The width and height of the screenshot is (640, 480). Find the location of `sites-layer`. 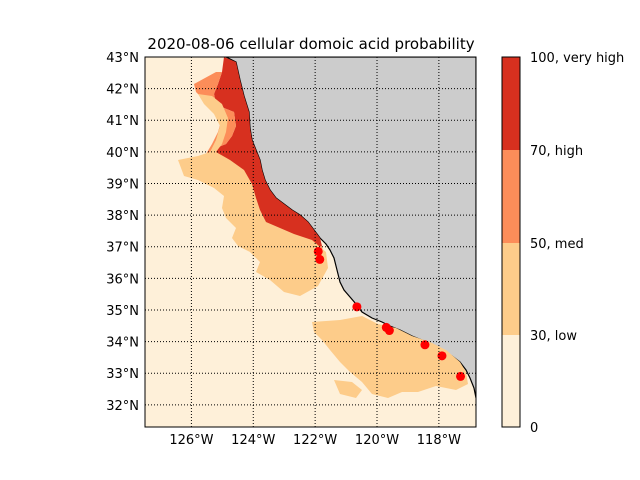

sites-layer is located at coordinates (389, 313).